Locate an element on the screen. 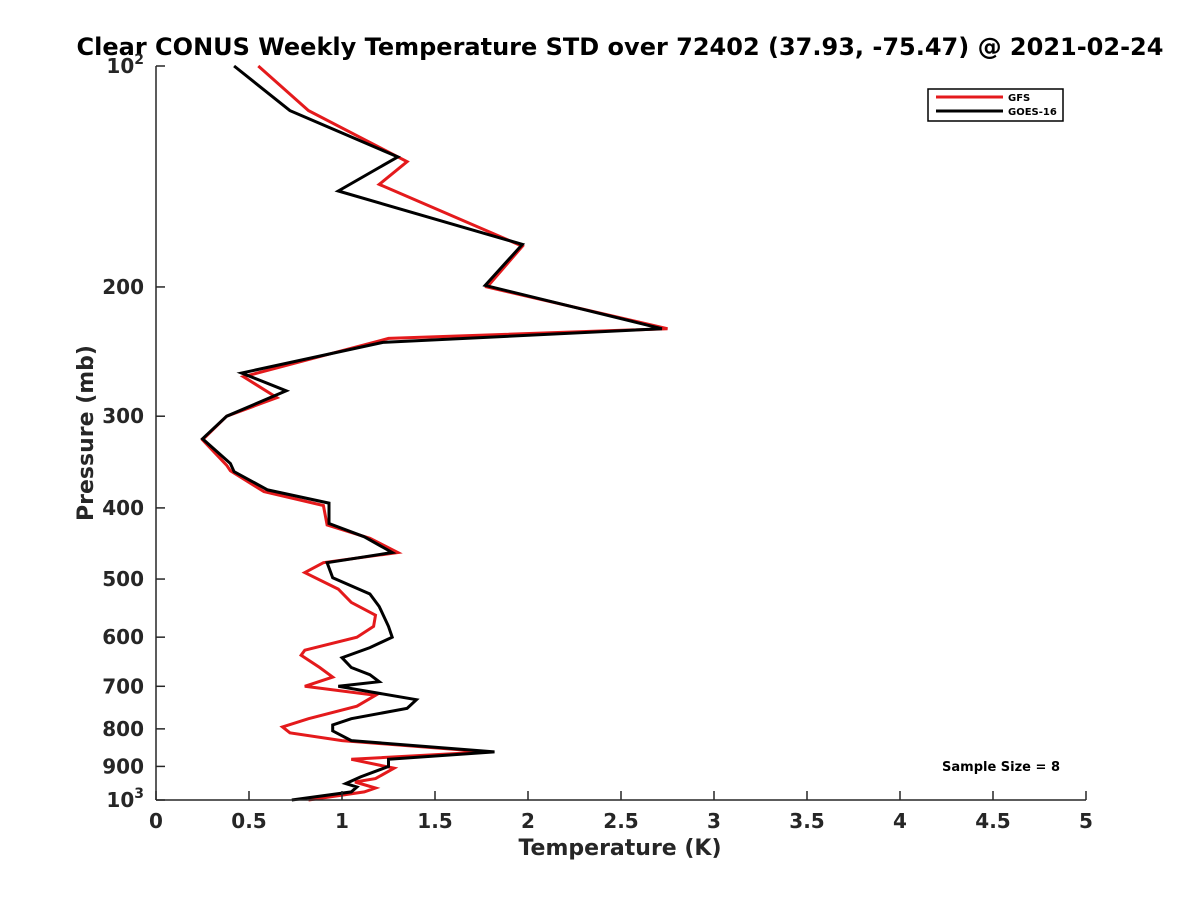  x-tick-label: 4 is located at coordinates (900, 821).